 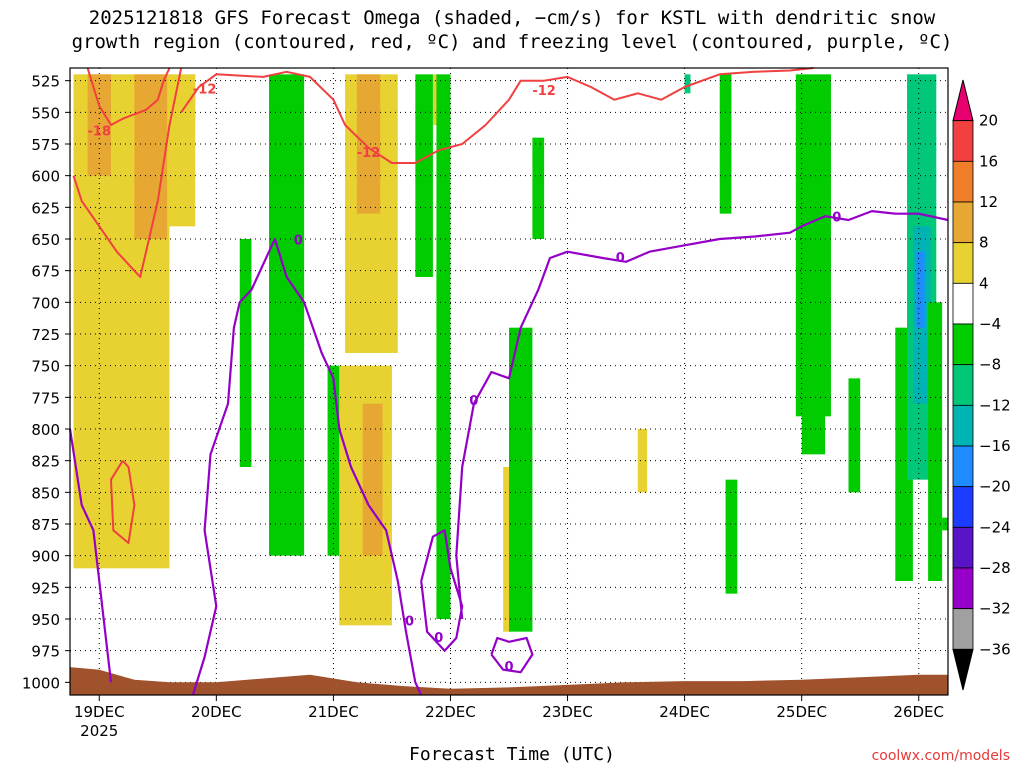 I want to click on y-tick-label: 875, so click(x=45, y=525).